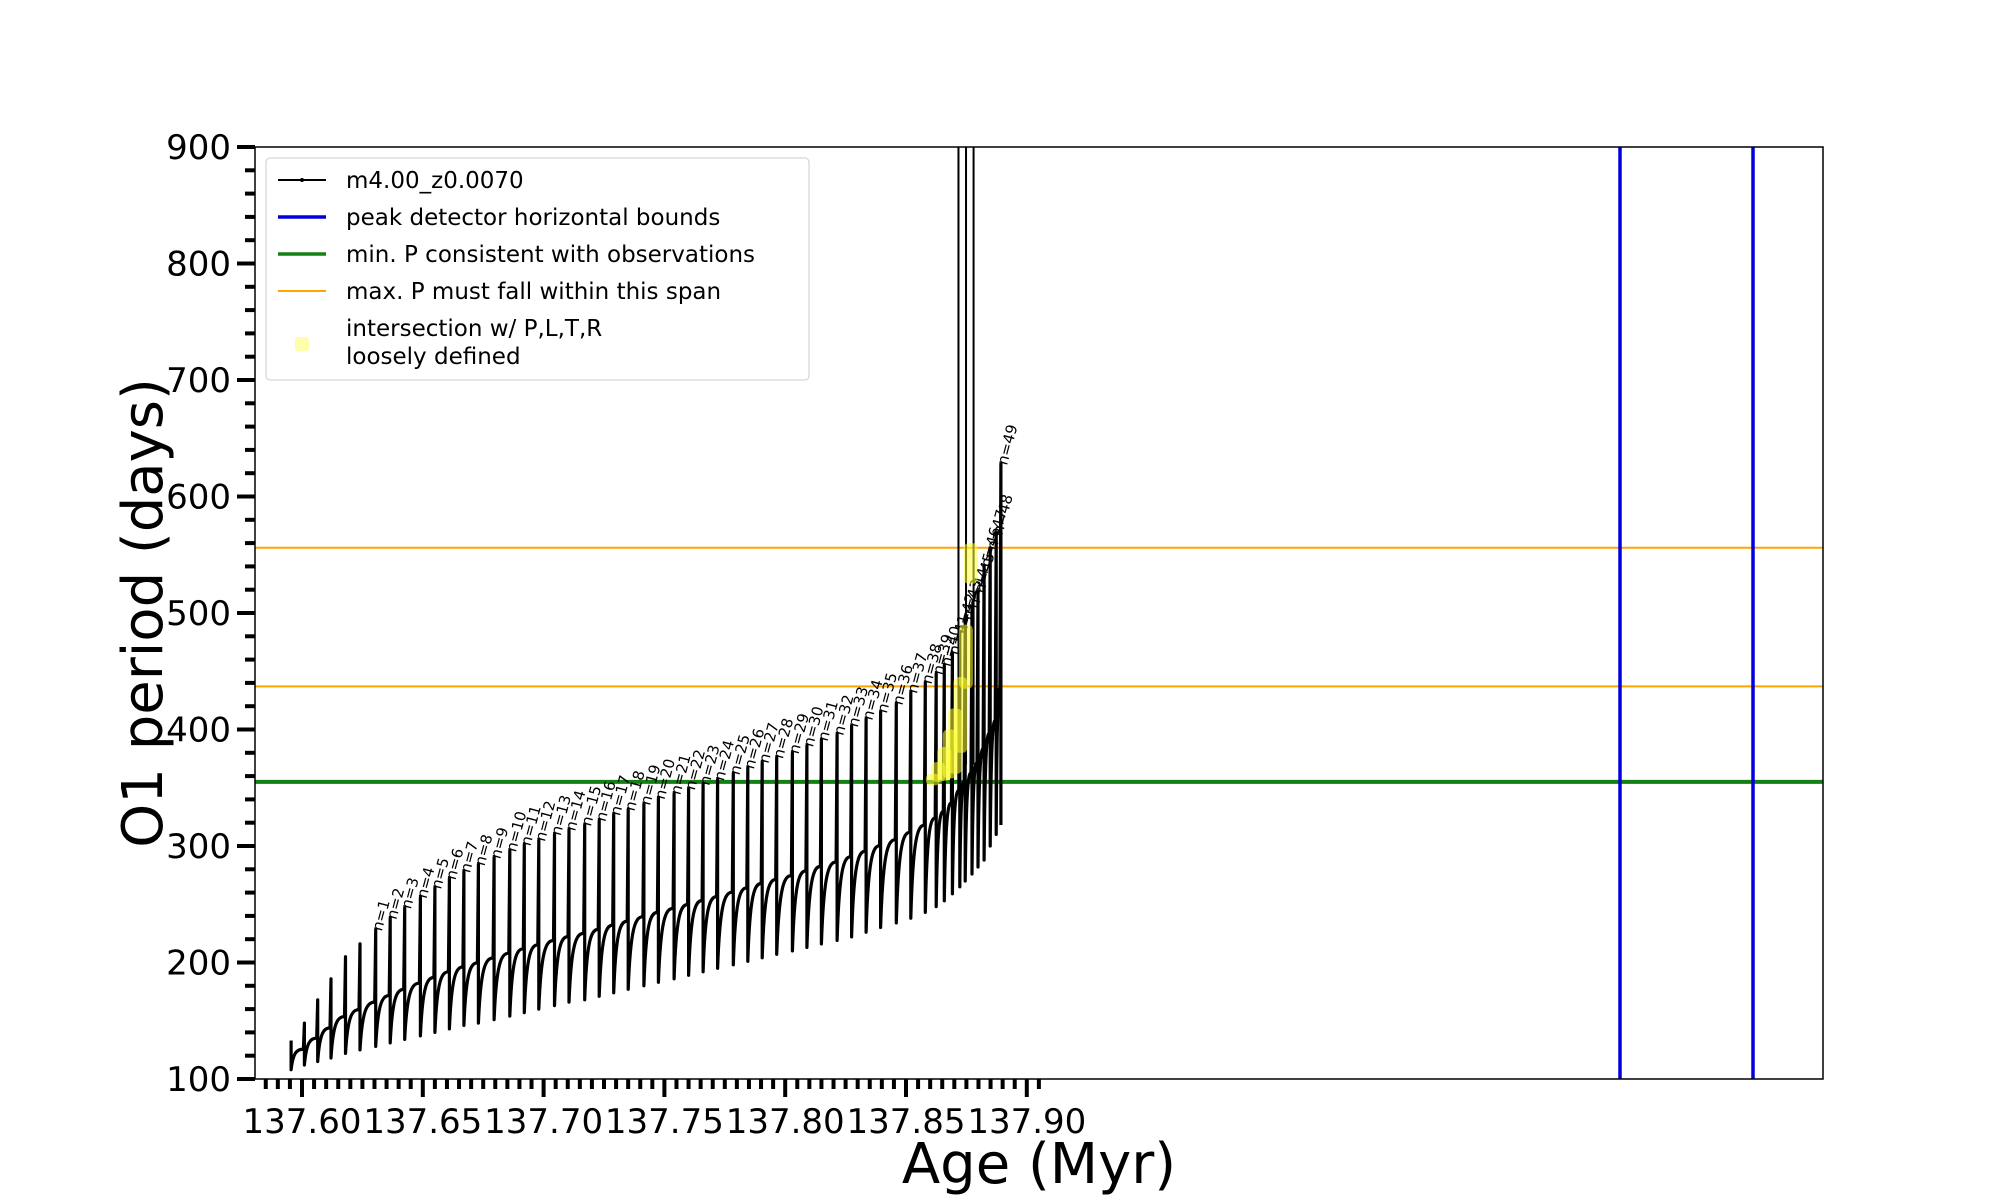  Describe the element at coordinates (533, 218) in the screenshot. I see `legend-label-peak-bounds: peak detector horizontal bounds` at that location.